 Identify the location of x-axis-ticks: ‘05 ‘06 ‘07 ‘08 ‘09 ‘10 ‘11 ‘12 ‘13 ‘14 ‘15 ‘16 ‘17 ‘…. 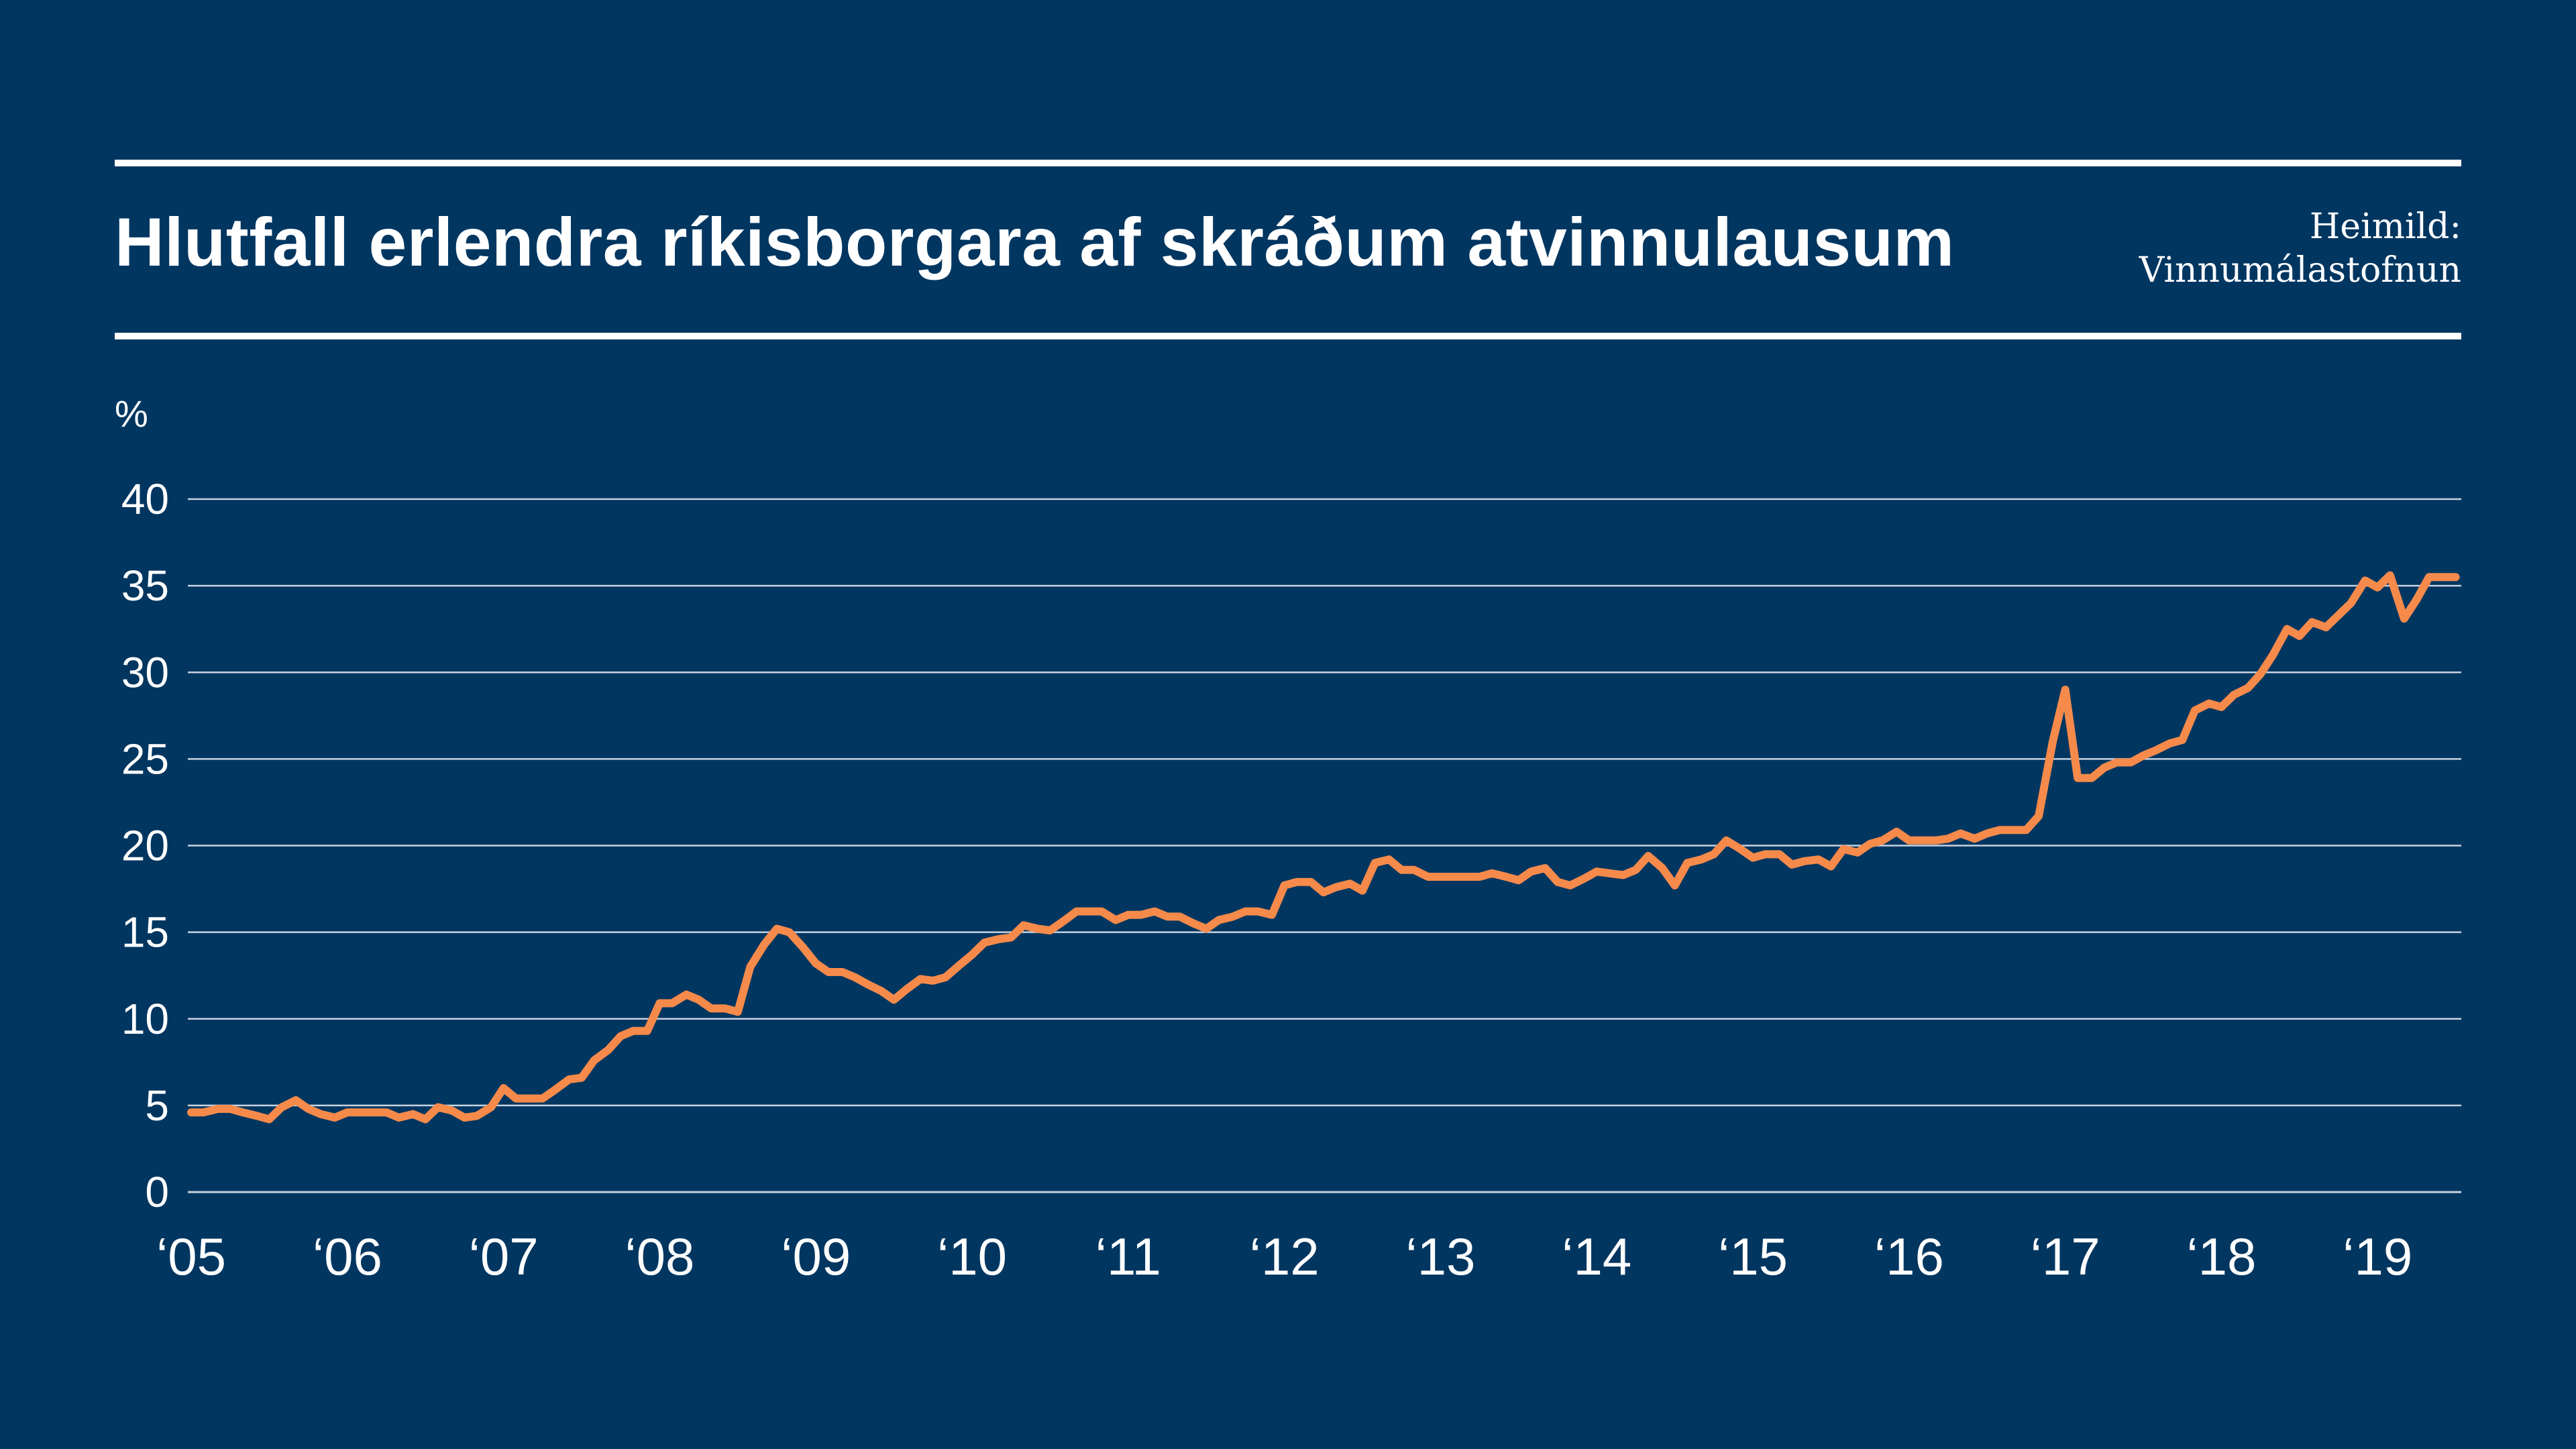
(1284, 1256).